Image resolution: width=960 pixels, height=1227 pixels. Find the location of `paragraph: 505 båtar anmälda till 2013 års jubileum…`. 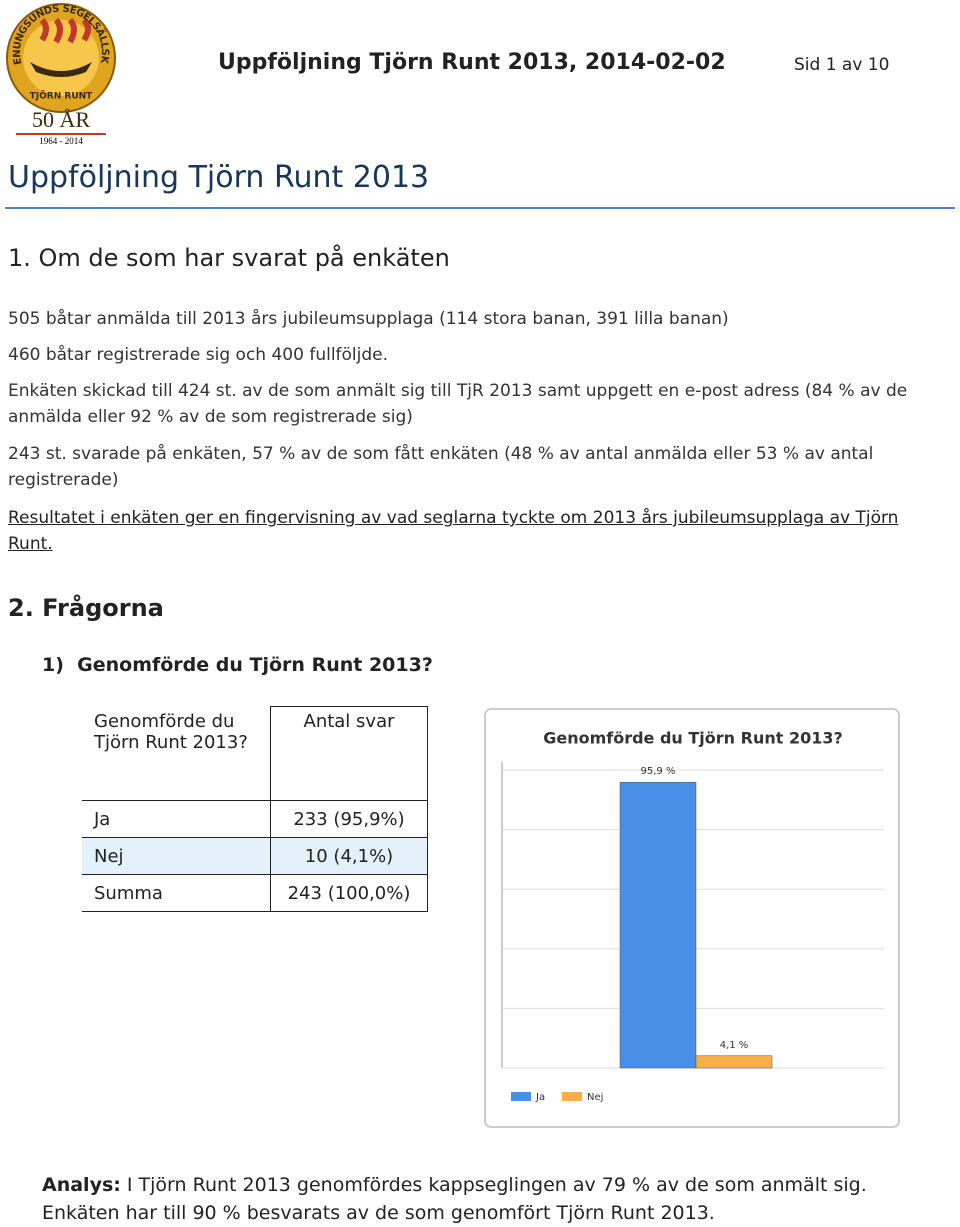

paragraph: 505 båtar anmälda till 2013 års jubileum… is located at coordinates (368, 319).